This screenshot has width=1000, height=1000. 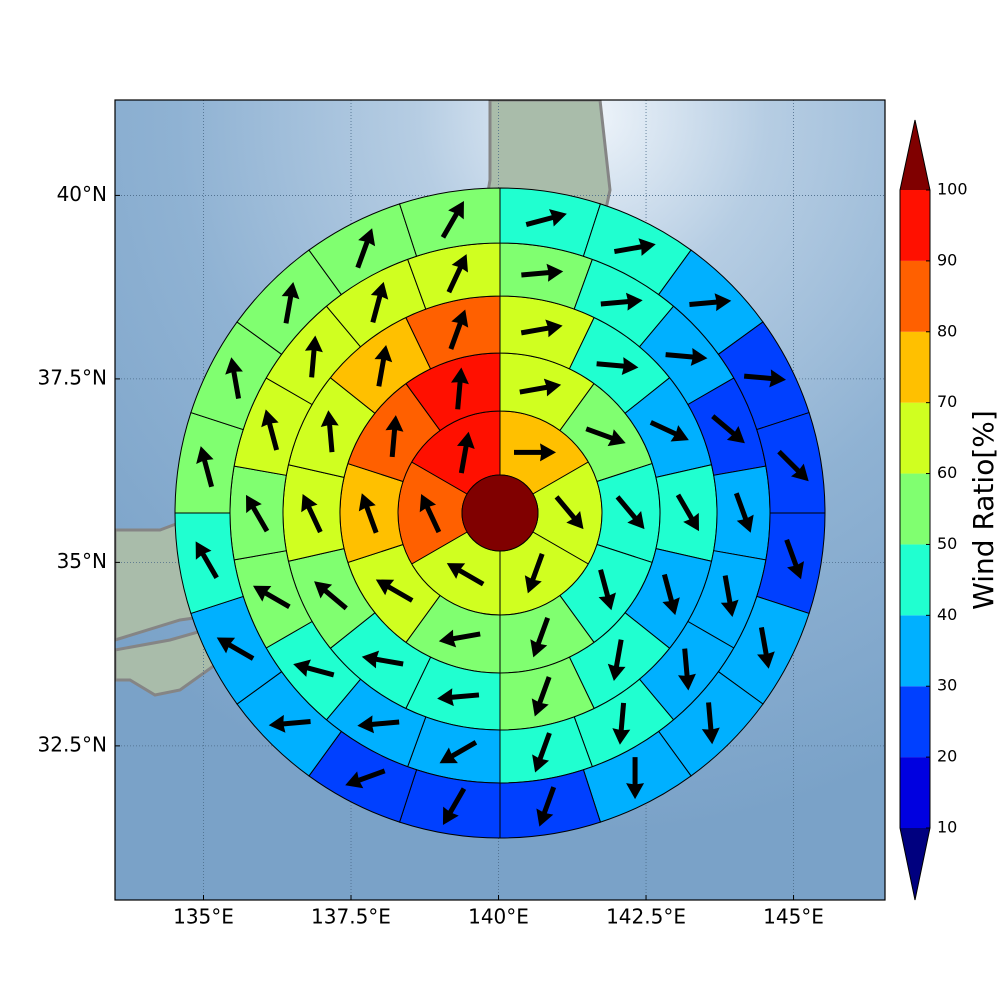 What do you see at coordinates (947, 259) in the screenshot?
I see `colorbar-tick-label: 90` at bounding box center [947, 259].